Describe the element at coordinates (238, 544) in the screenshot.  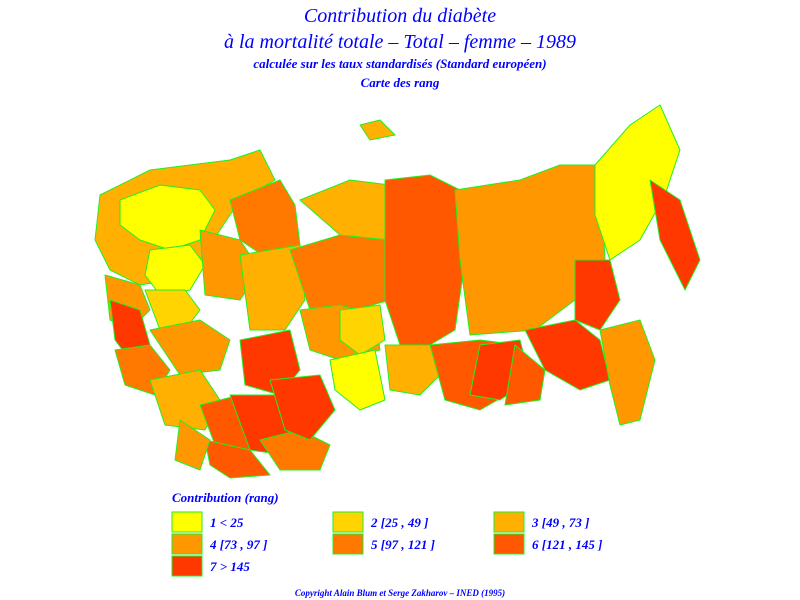
I see `legend-label: 4 [73 , 97 ]` at that location.